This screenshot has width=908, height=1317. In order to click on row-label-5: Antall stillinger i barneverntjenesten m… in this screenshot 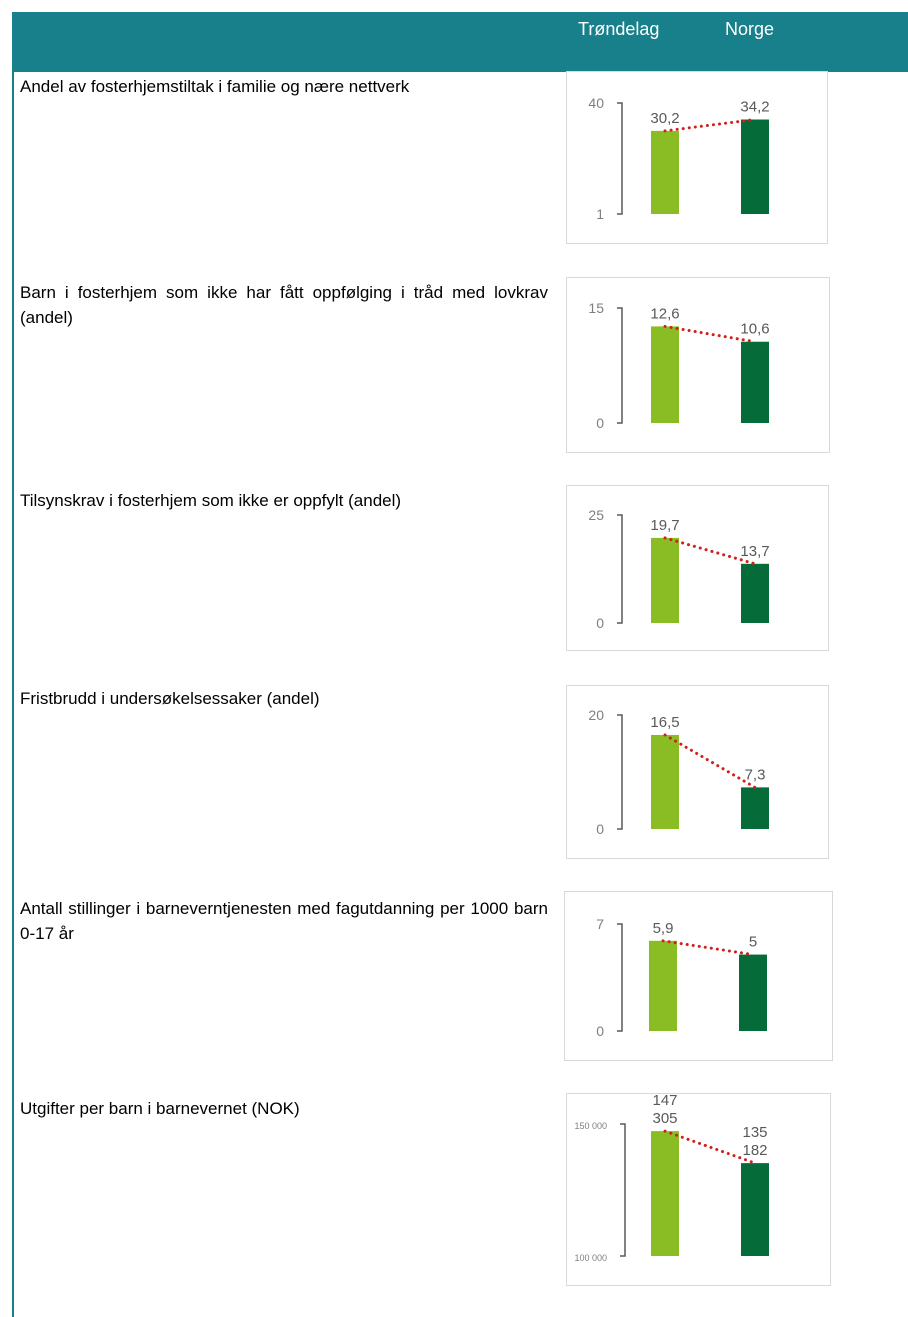, I will do `click(284, 921)`.